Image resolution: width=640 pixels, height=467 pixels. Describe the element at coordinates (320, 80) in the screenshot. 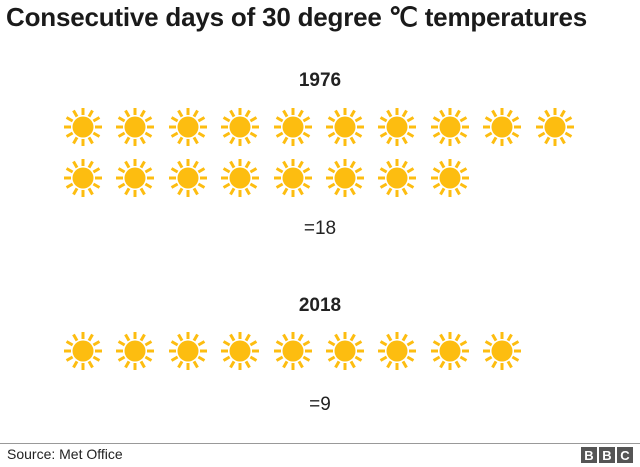

I see `year-label-1976: 1976` at that location.